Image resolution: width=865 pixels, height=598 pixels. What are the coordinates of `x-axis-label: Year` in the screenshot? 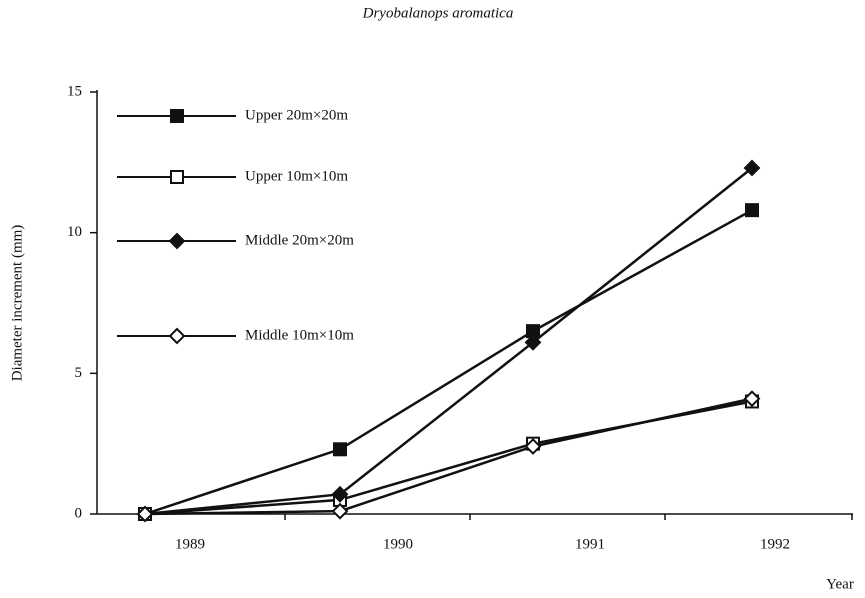 It's located at (840, 584).